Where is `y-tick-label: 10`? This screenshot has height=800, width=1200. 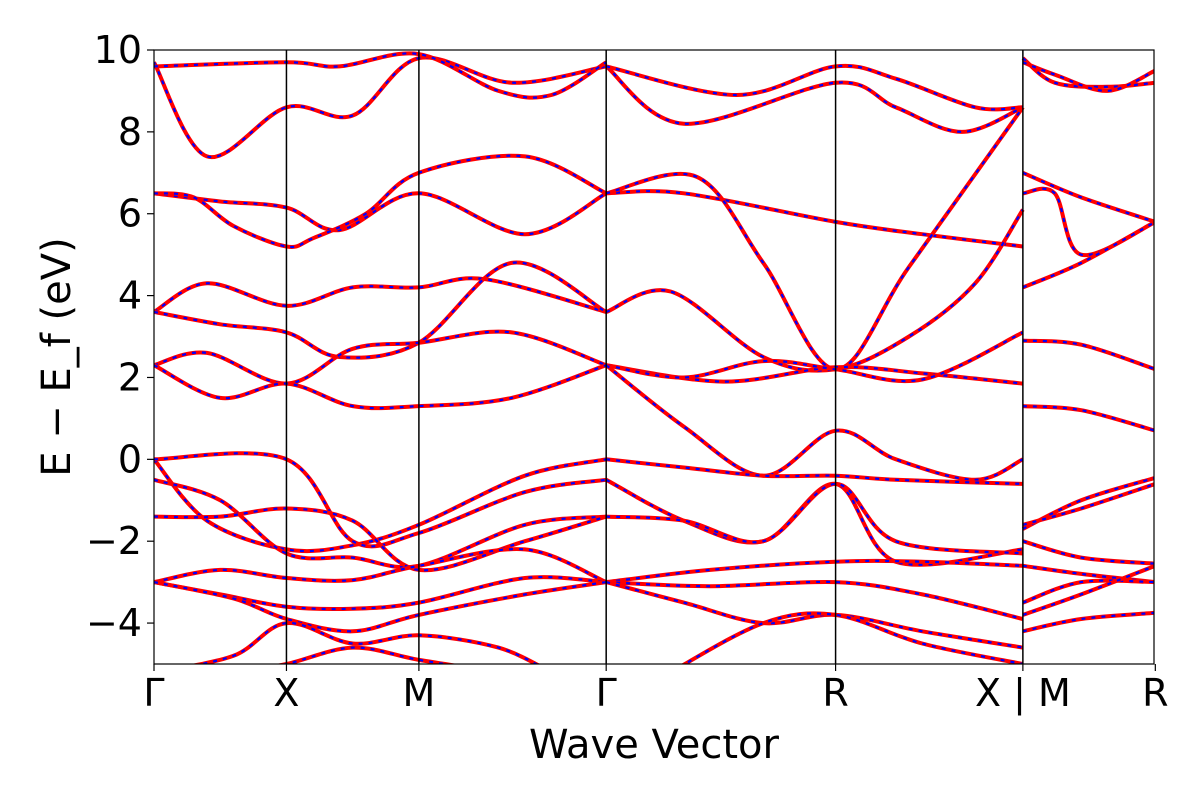 y-tick-label: 10 is located at coordinates (118, 50).